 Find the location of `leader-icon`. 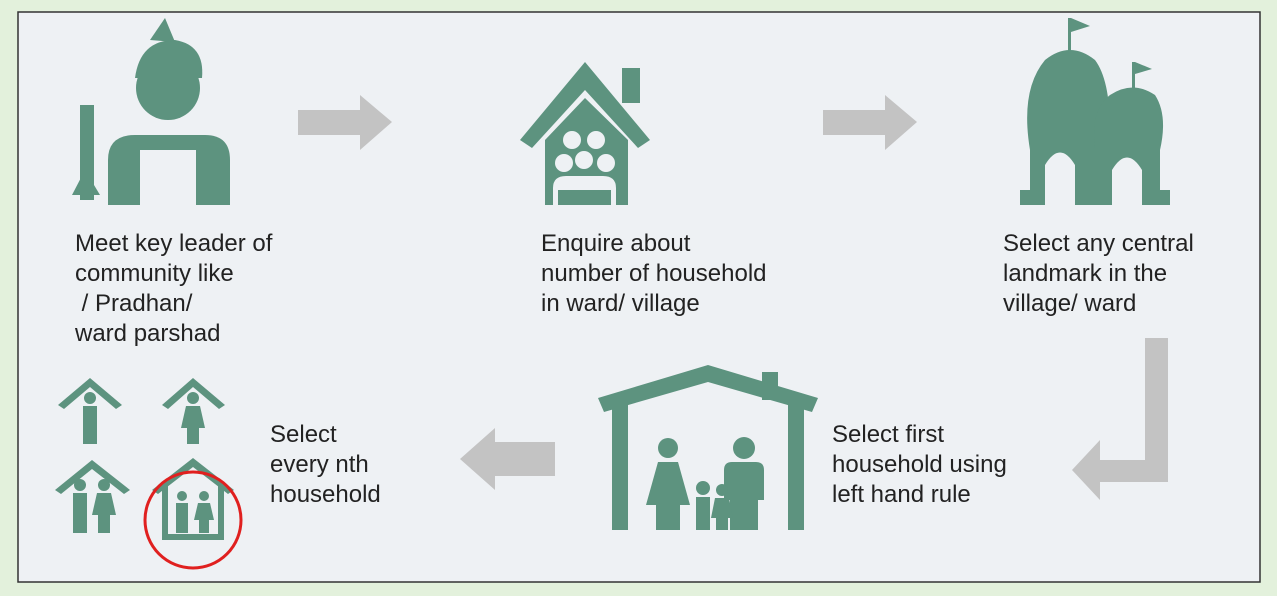

leader-icon is located at coordinates (151, 111).